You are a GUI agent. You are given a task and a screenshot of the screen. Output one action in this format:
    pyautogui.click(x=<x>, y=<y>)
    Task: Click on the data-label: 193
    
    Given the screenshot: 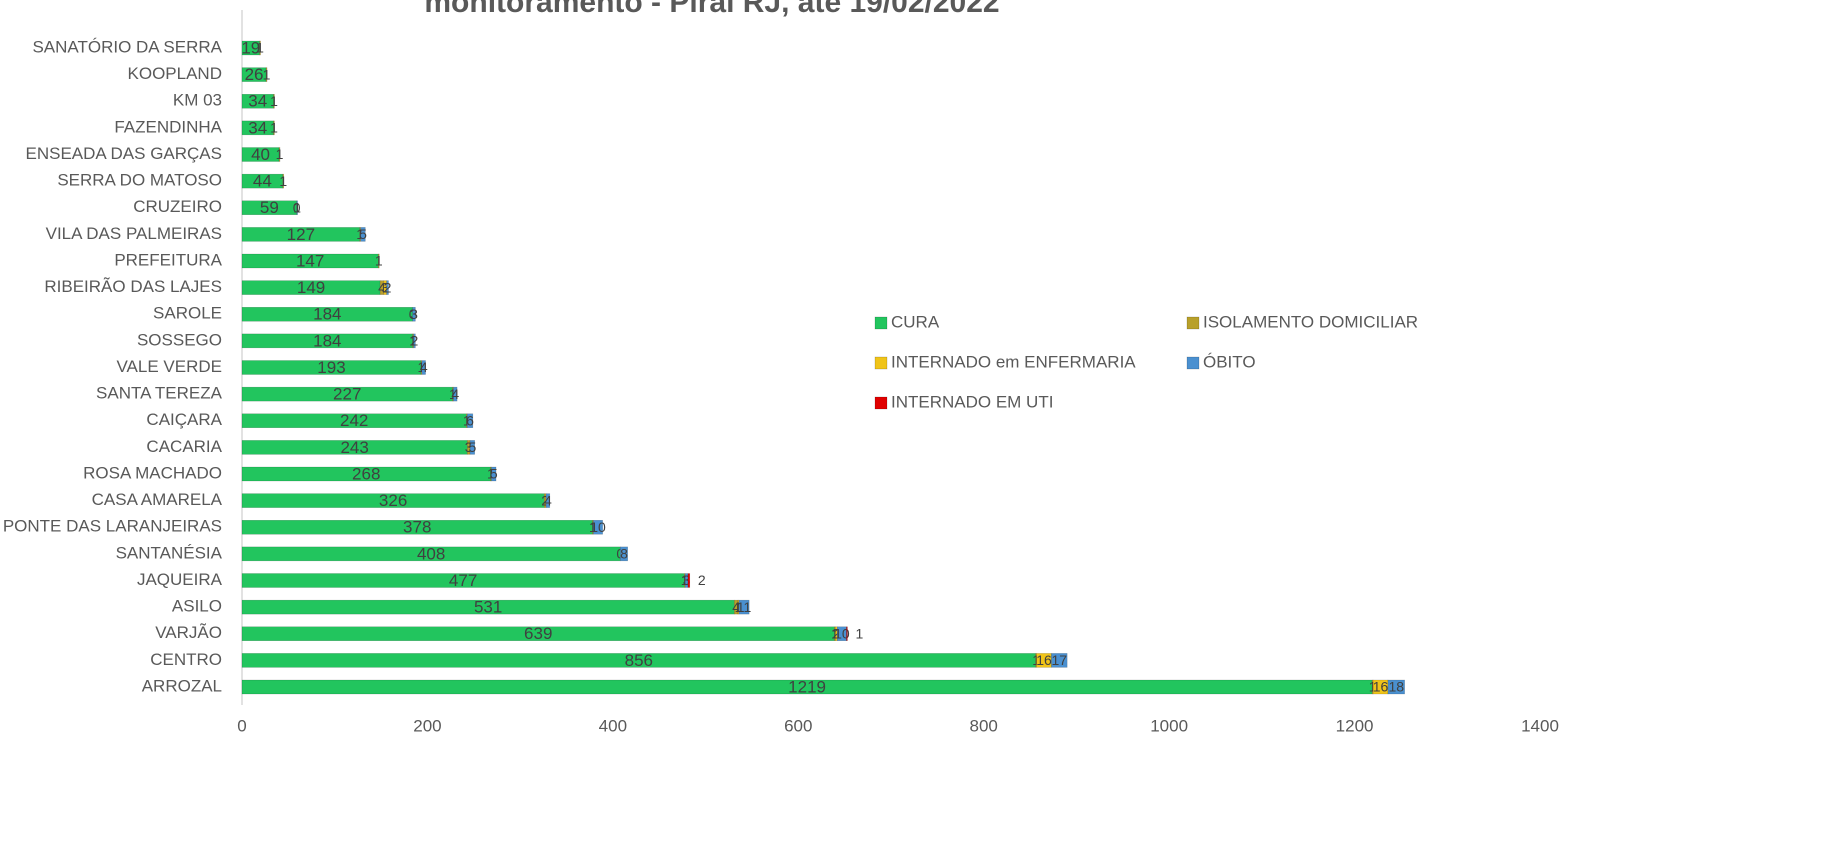 What is the action you would take?
    pyautogui.click(x=331, y=367)
    